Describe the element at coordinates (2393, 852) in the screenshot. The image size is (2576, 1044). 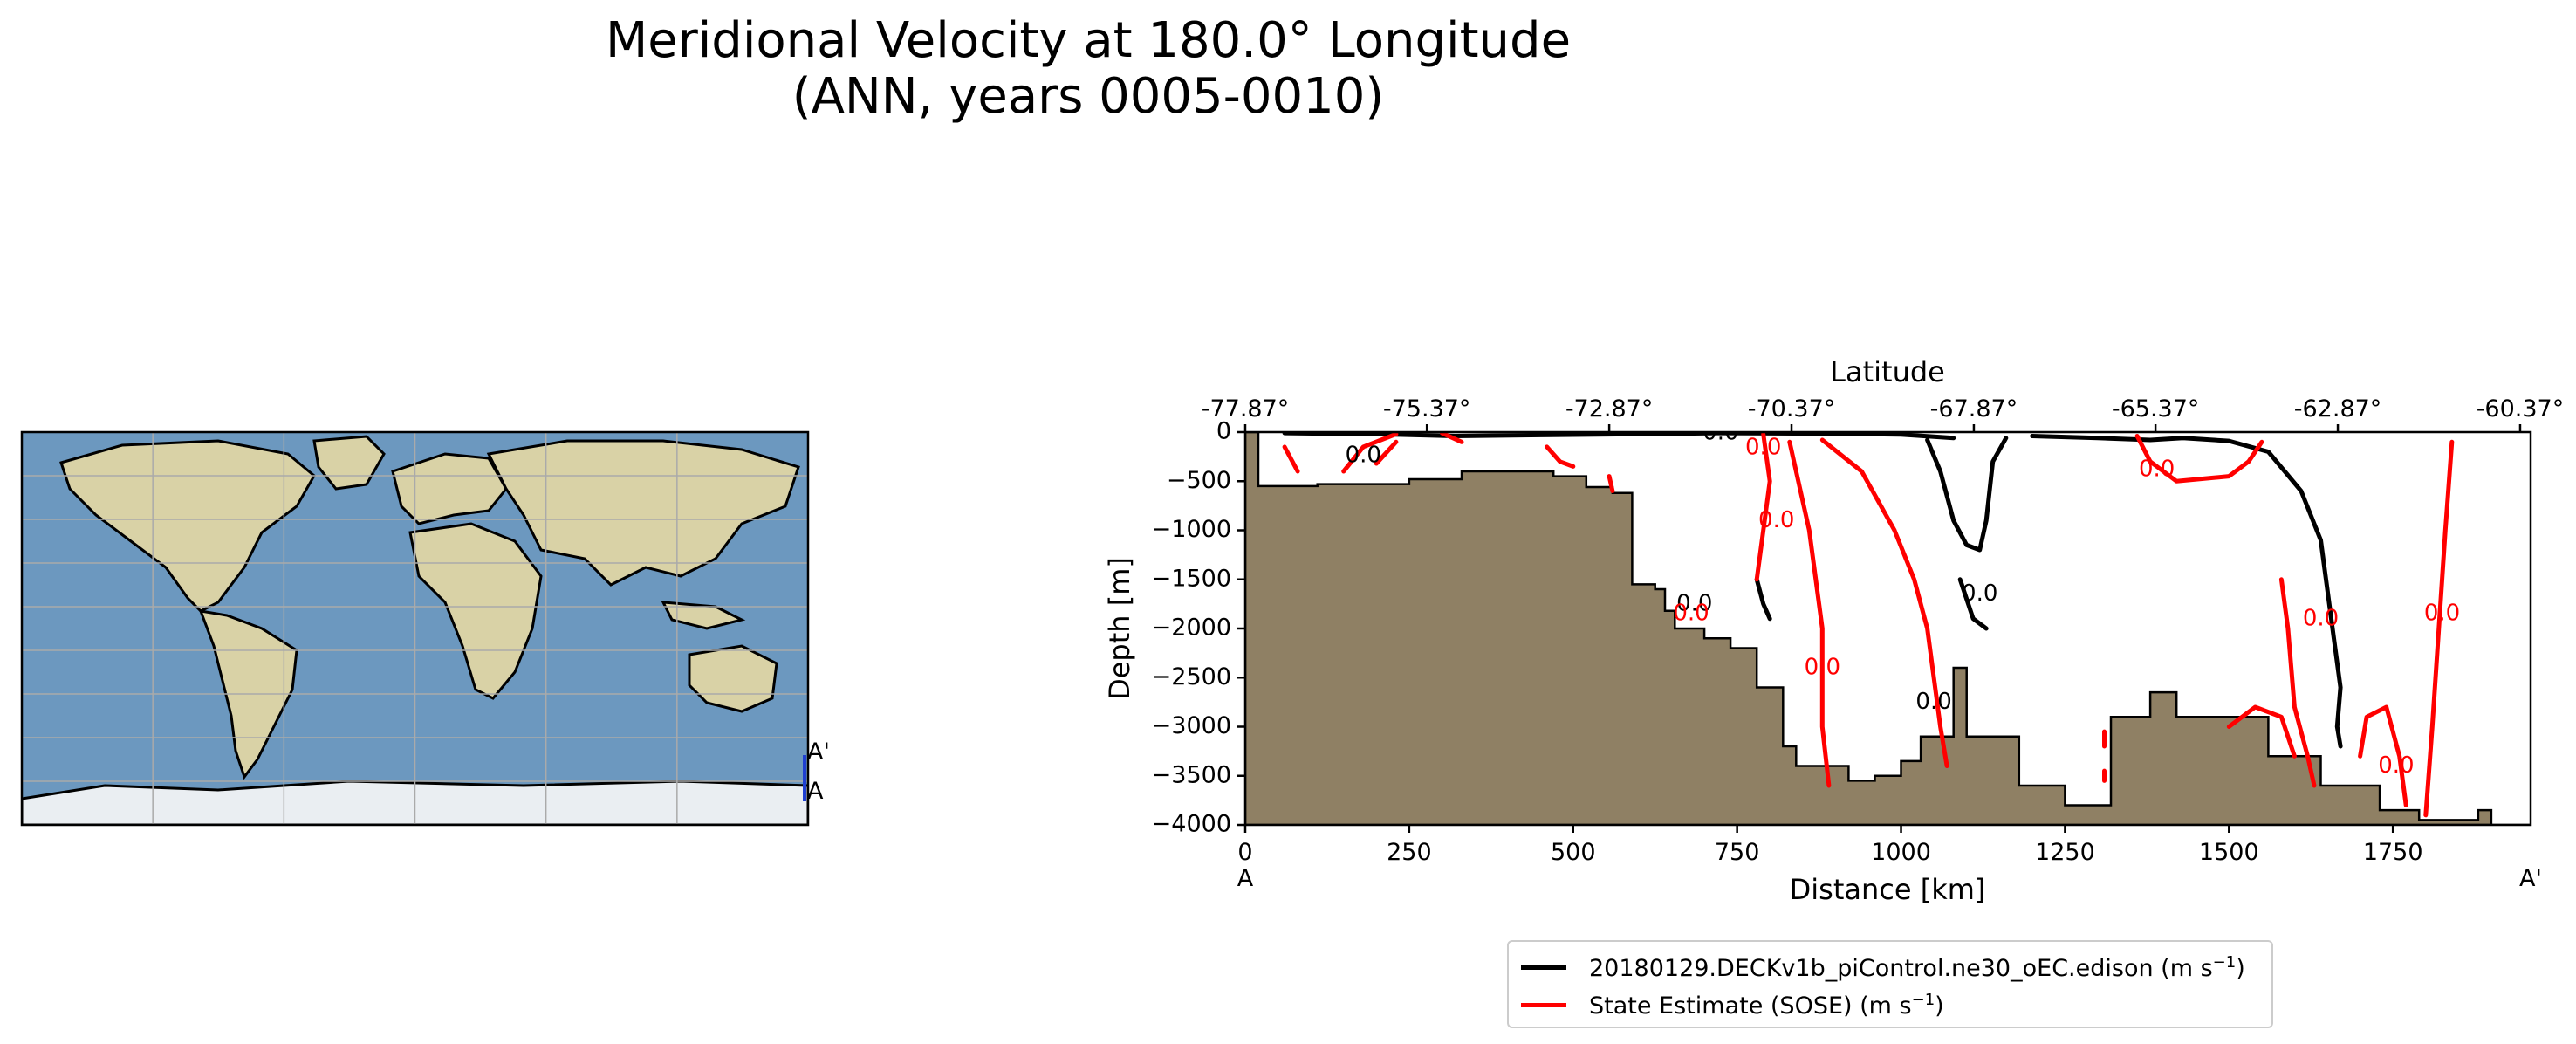
I see `x-tick-label: 1750` at that location.